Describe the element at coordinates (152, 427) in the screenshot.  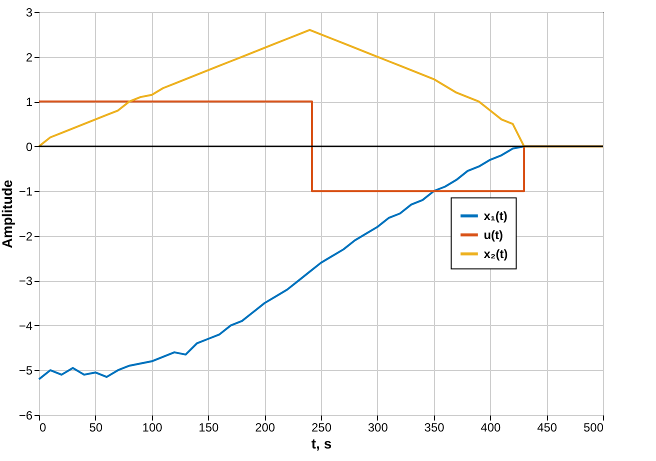
I see `x-tick-label: 100` at that location.